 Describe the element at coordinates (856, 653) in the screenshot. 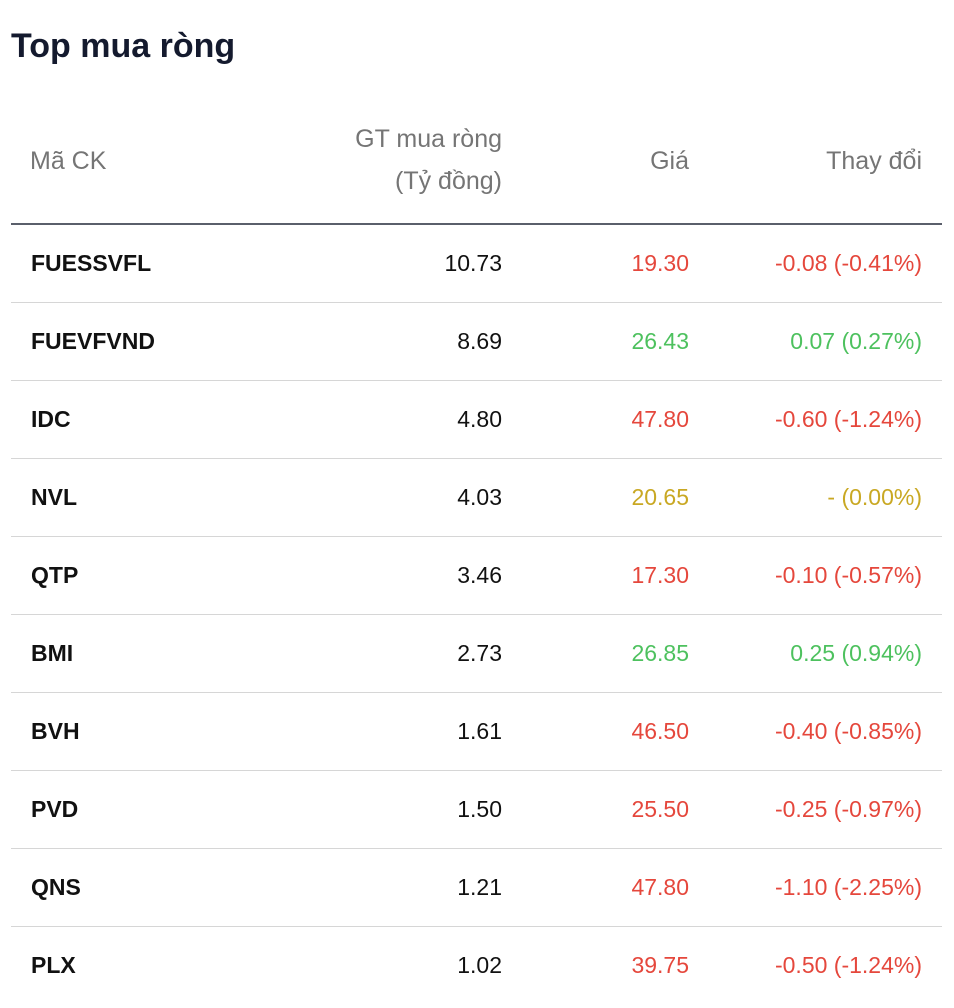

I see `price-change: 0.25 (0.94%)` at that location.